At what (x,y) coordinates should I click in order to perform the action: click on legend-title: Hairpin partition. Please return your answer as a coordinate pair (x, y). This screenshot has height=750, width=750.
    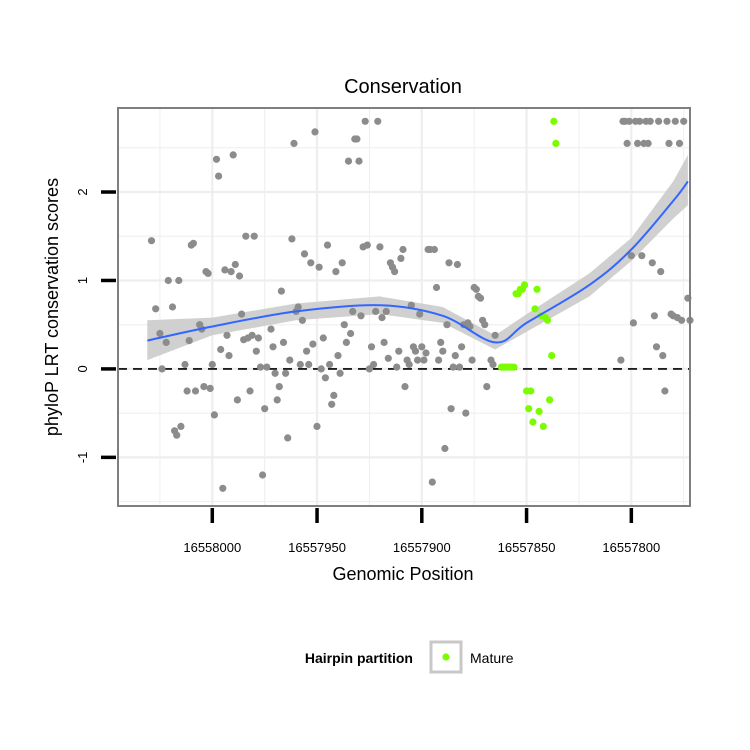
    Looking at the image, I should click on (359, 658).